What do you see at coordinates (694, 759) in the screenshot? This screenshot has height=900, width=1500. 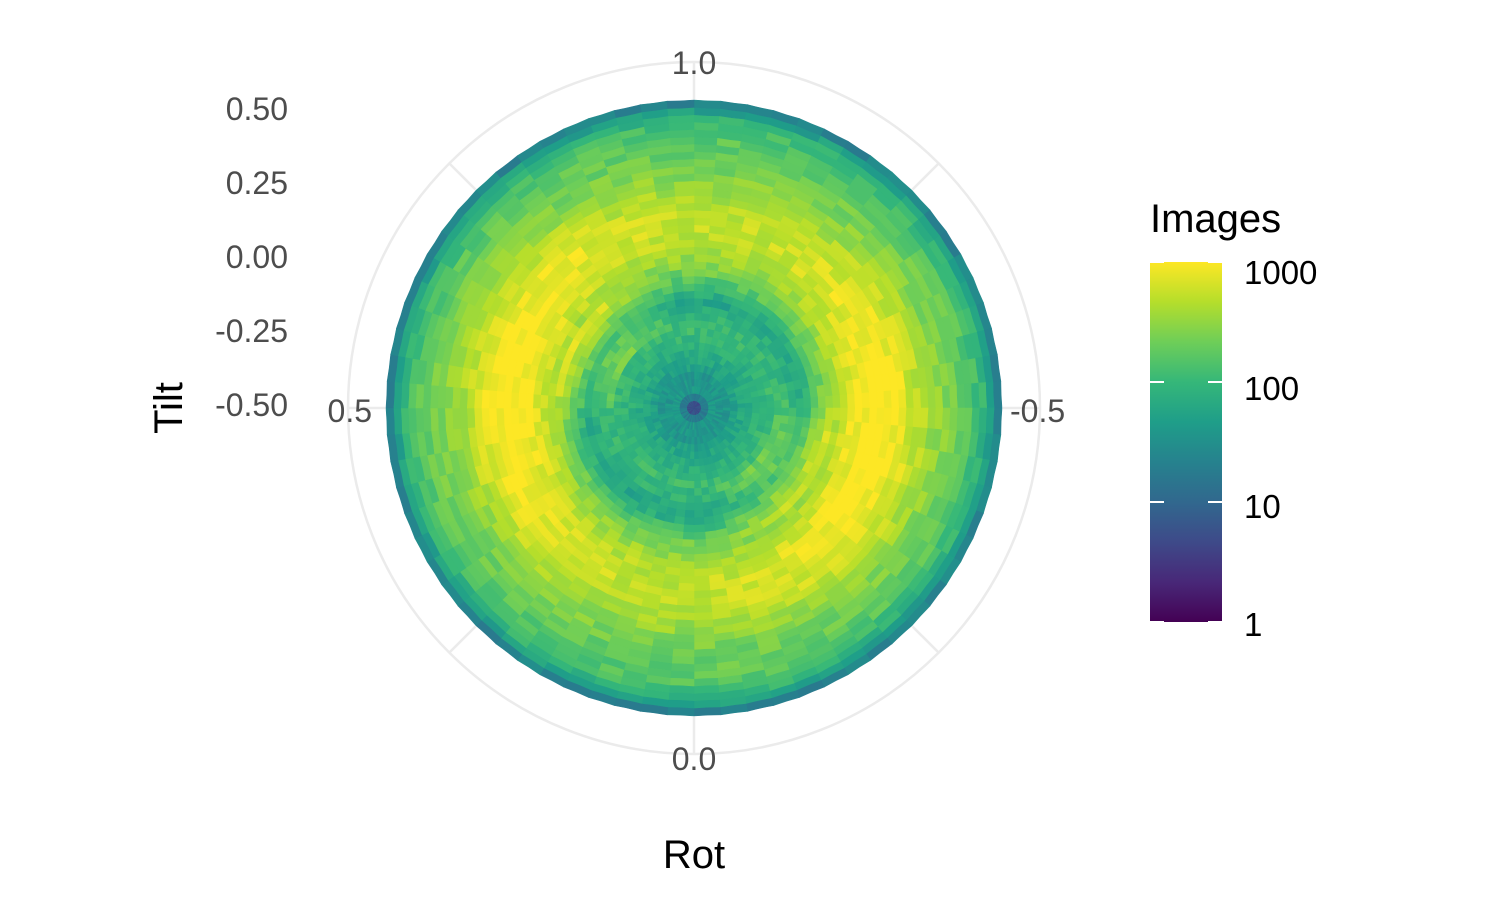 I see `angular-tick-label-0-0: 0.0` at bounding box center [694, 759].